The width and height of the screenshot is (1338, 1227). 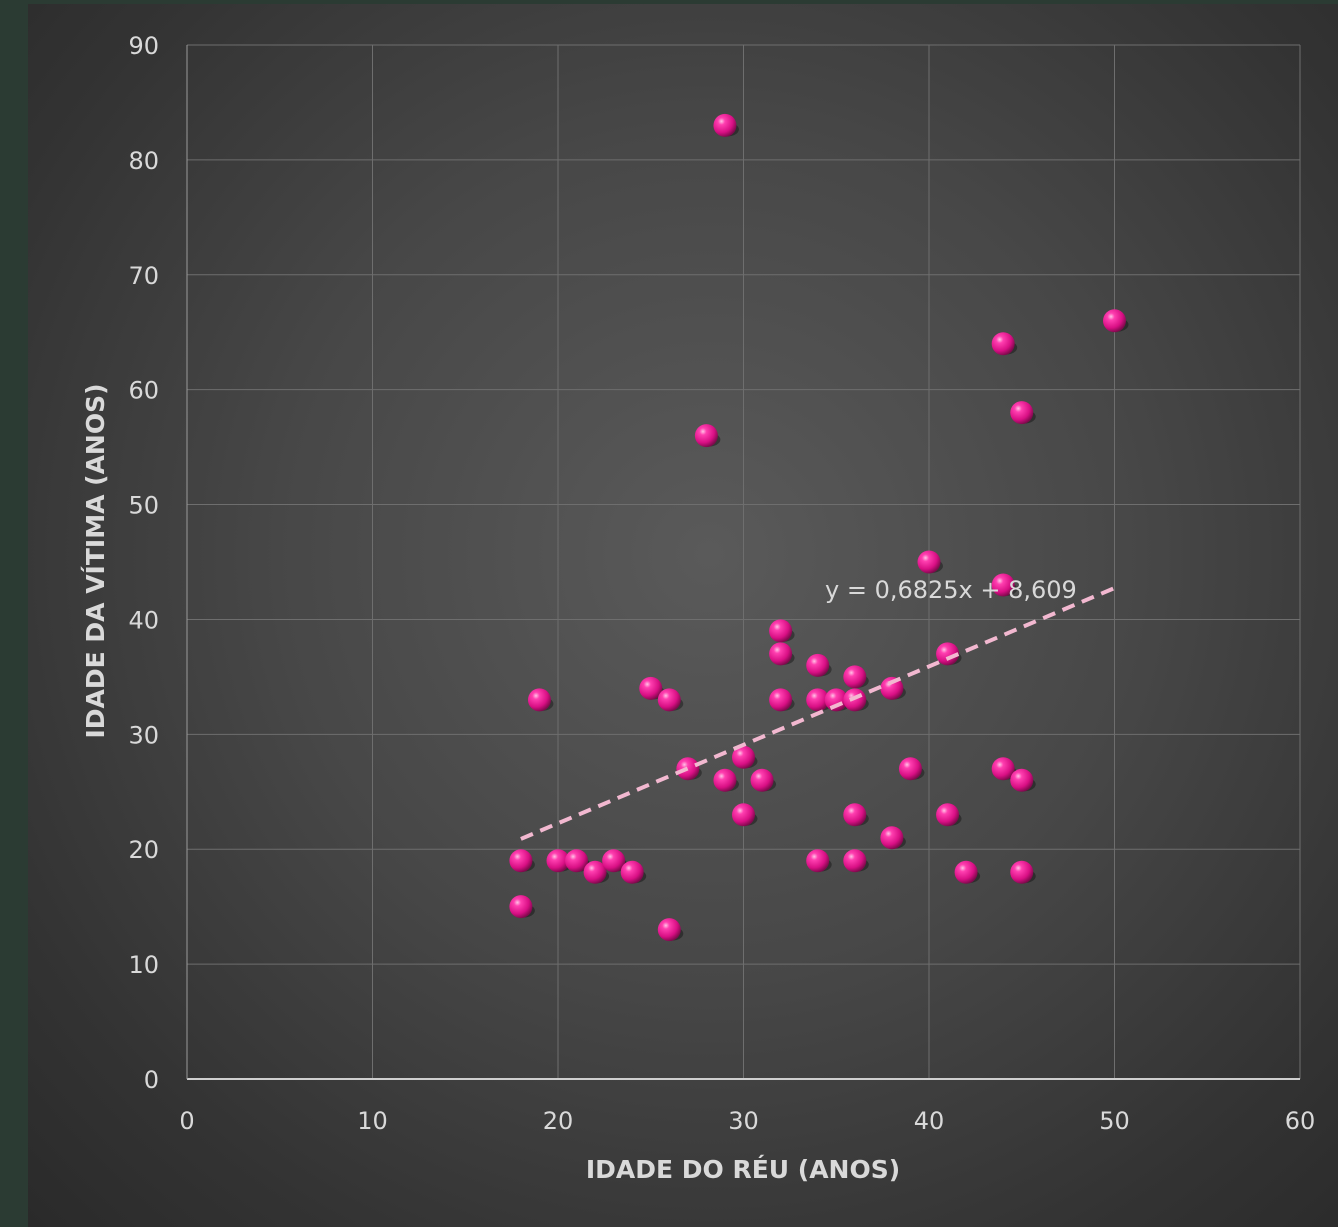 What do you see at coordinates (1300, 1121) in the screenshot?
I see `x-tick-label: 60` at bounding box center [1300, 1121].